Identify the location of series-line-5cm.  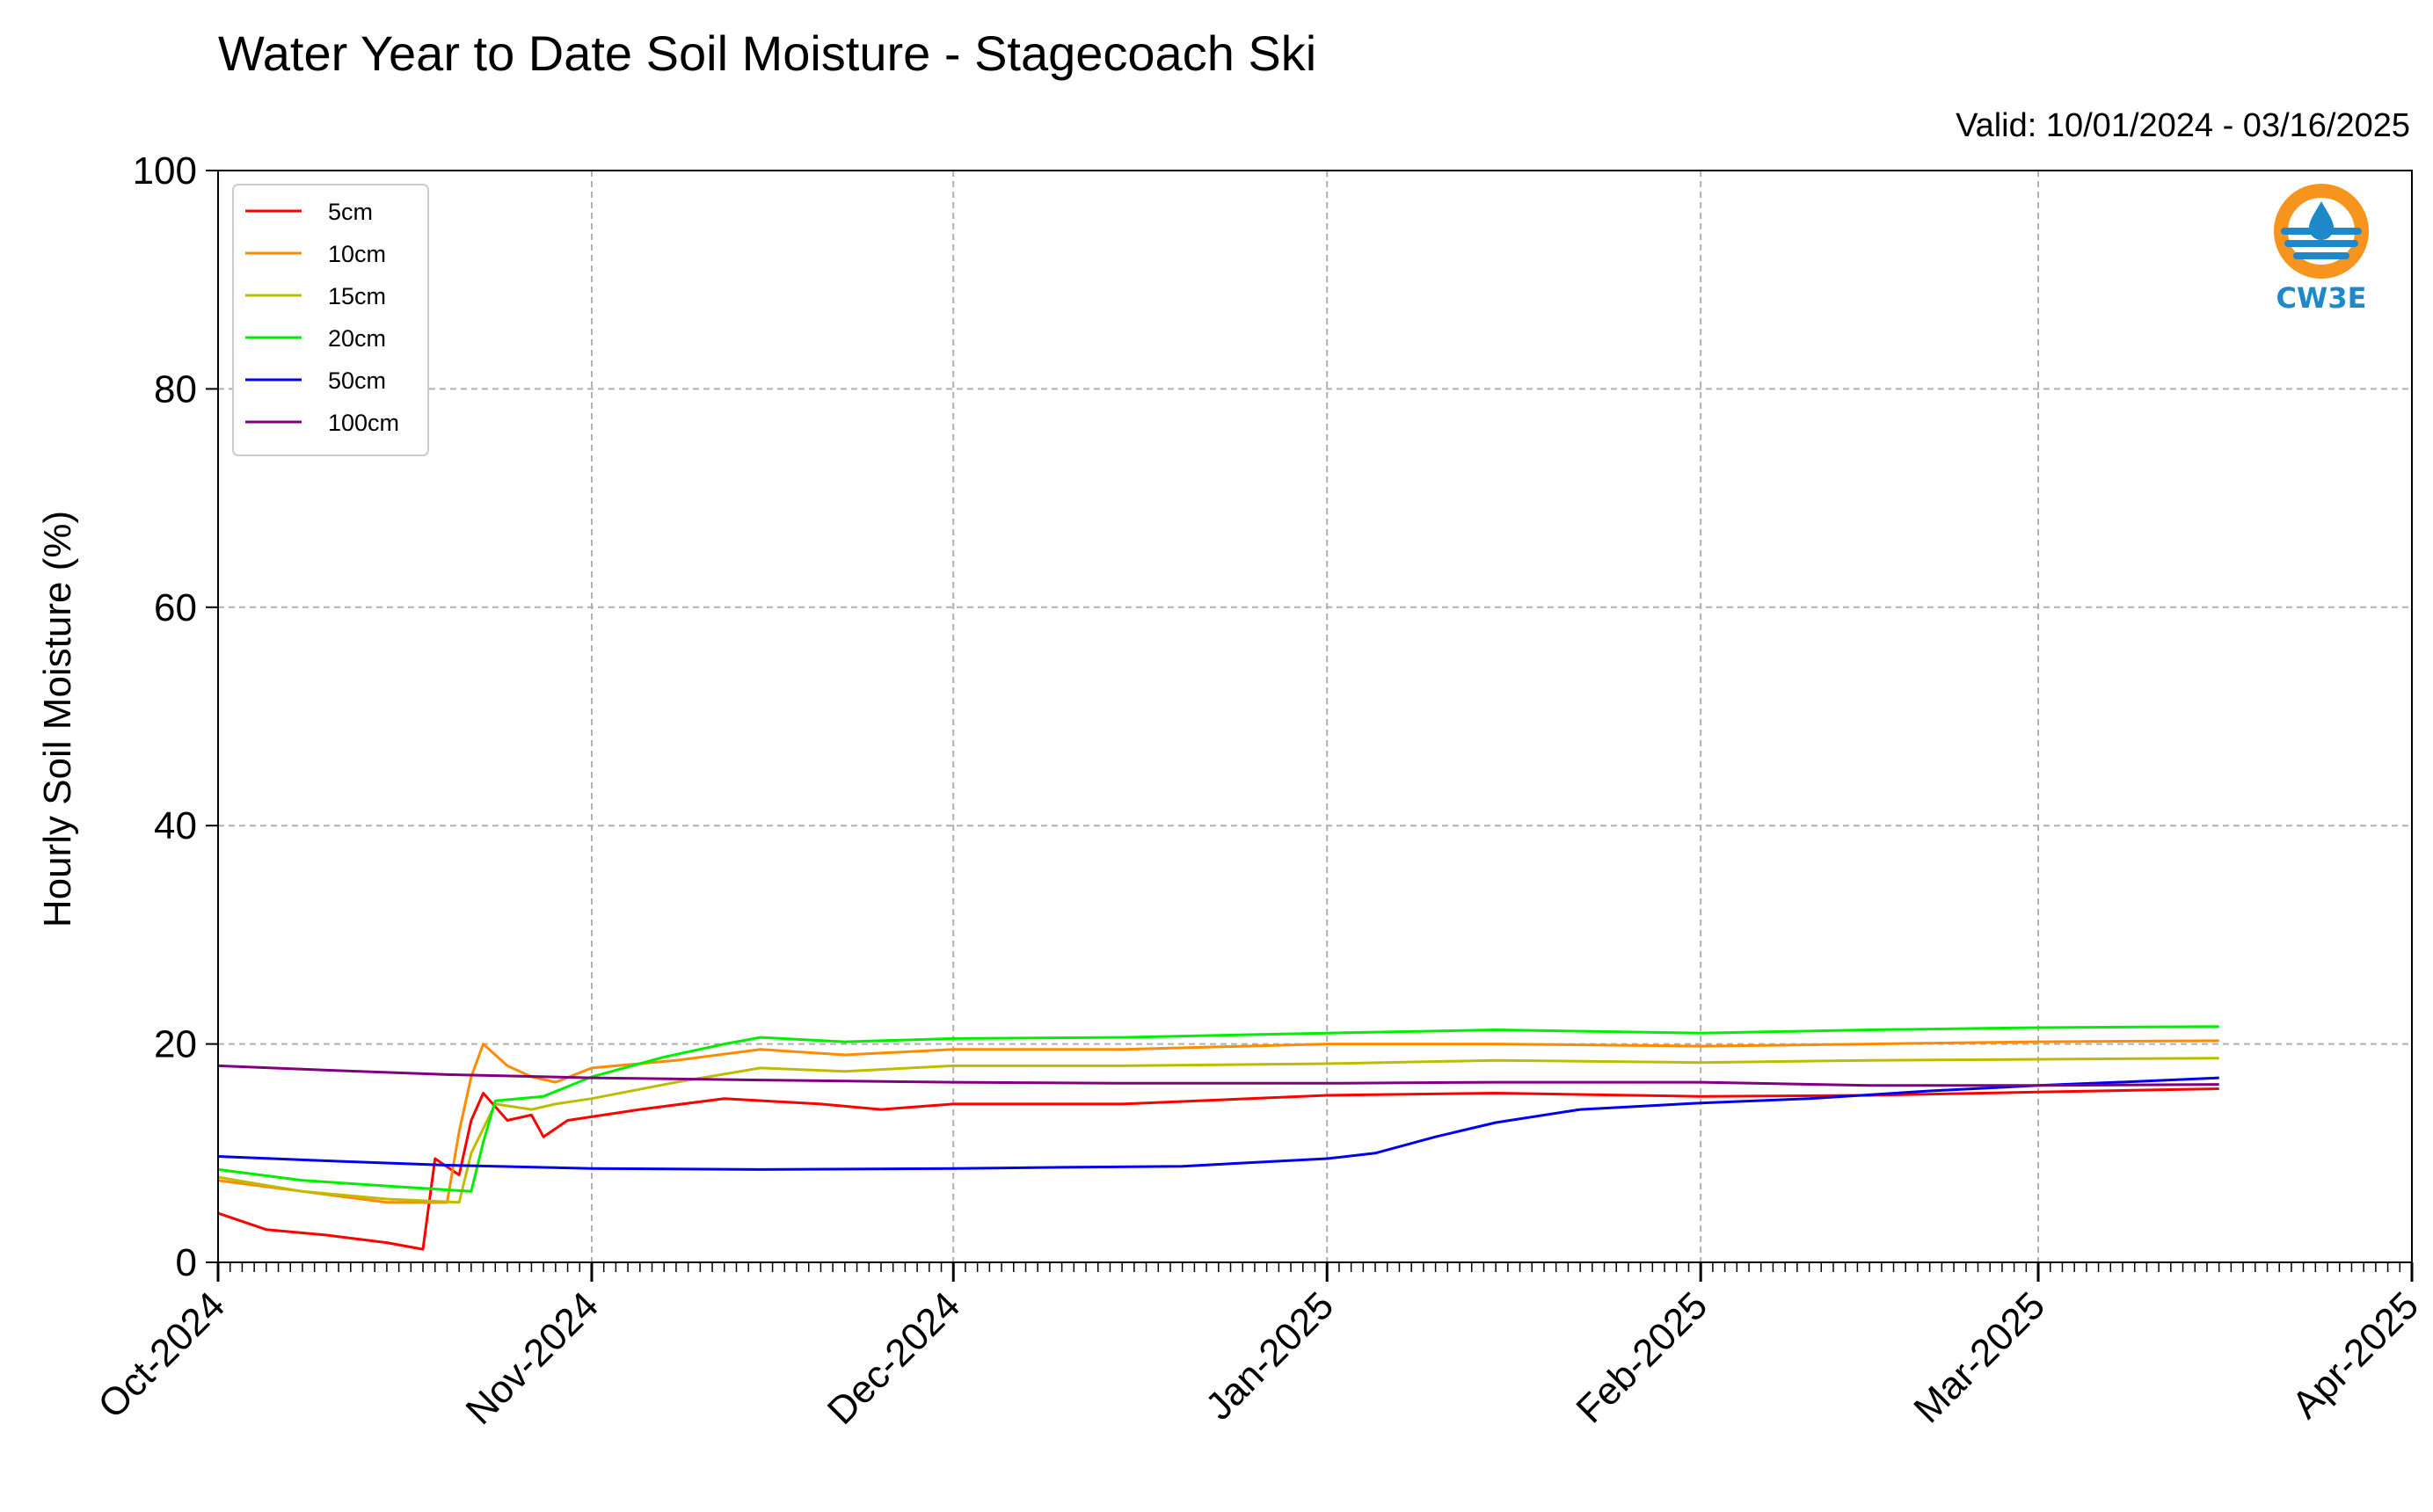
(1218, 1169).